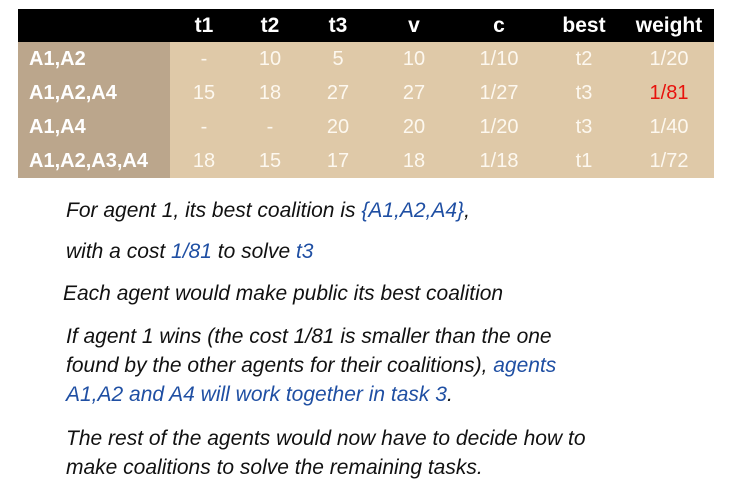 Image resolution: width=754 pixels, height=490 pixels. Describe the element at coordinates (584, 25) in the screenshot. I see `header-best: best` at that location.